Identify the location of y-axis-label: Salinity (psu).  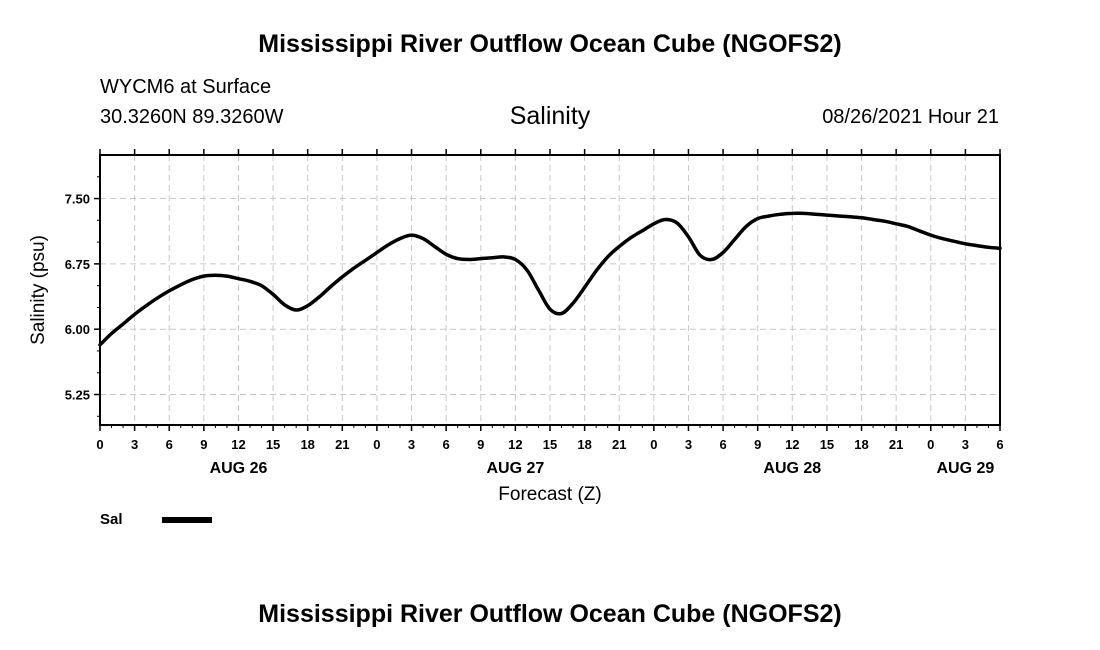
(38, 290).